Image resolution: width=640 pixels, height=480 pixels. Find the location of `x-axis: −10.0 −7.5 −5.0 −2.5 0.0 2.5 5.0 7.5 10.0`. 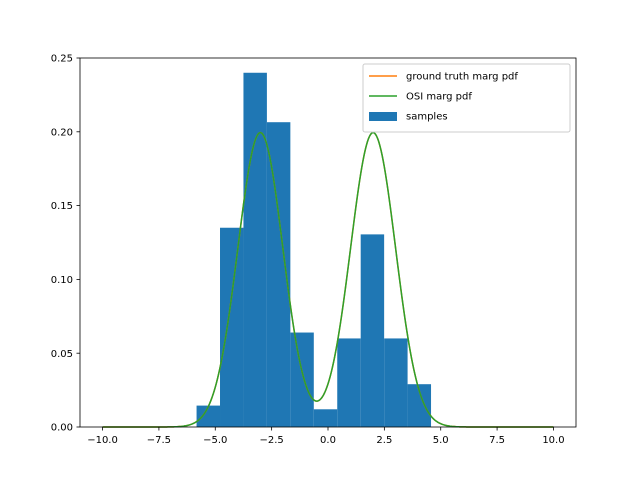

x-axis: −10.0 −7.5 −5.0 −2.5 0.0 2.5 5.0 7.5 10.0 is located at coordinates (326, 436).